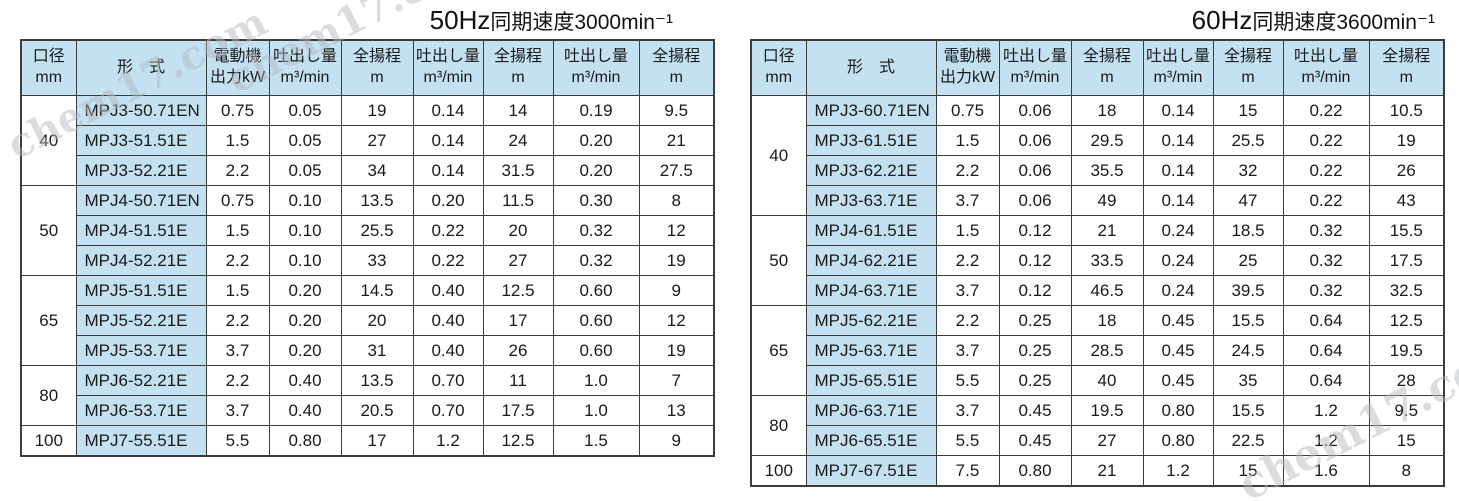  I want to click on table-row: MPJ4-63.71E 3.7 0.12 46.5 0.24 39.5 0.32 32.5, so click(1098, 290).